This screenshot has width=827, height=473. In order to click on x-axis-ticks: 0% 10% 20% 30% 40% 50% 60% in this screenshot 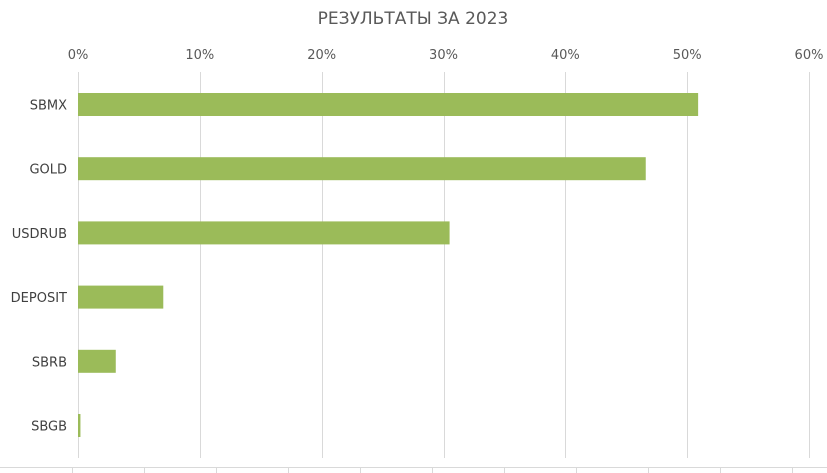, I will do `click(446, 55)`.